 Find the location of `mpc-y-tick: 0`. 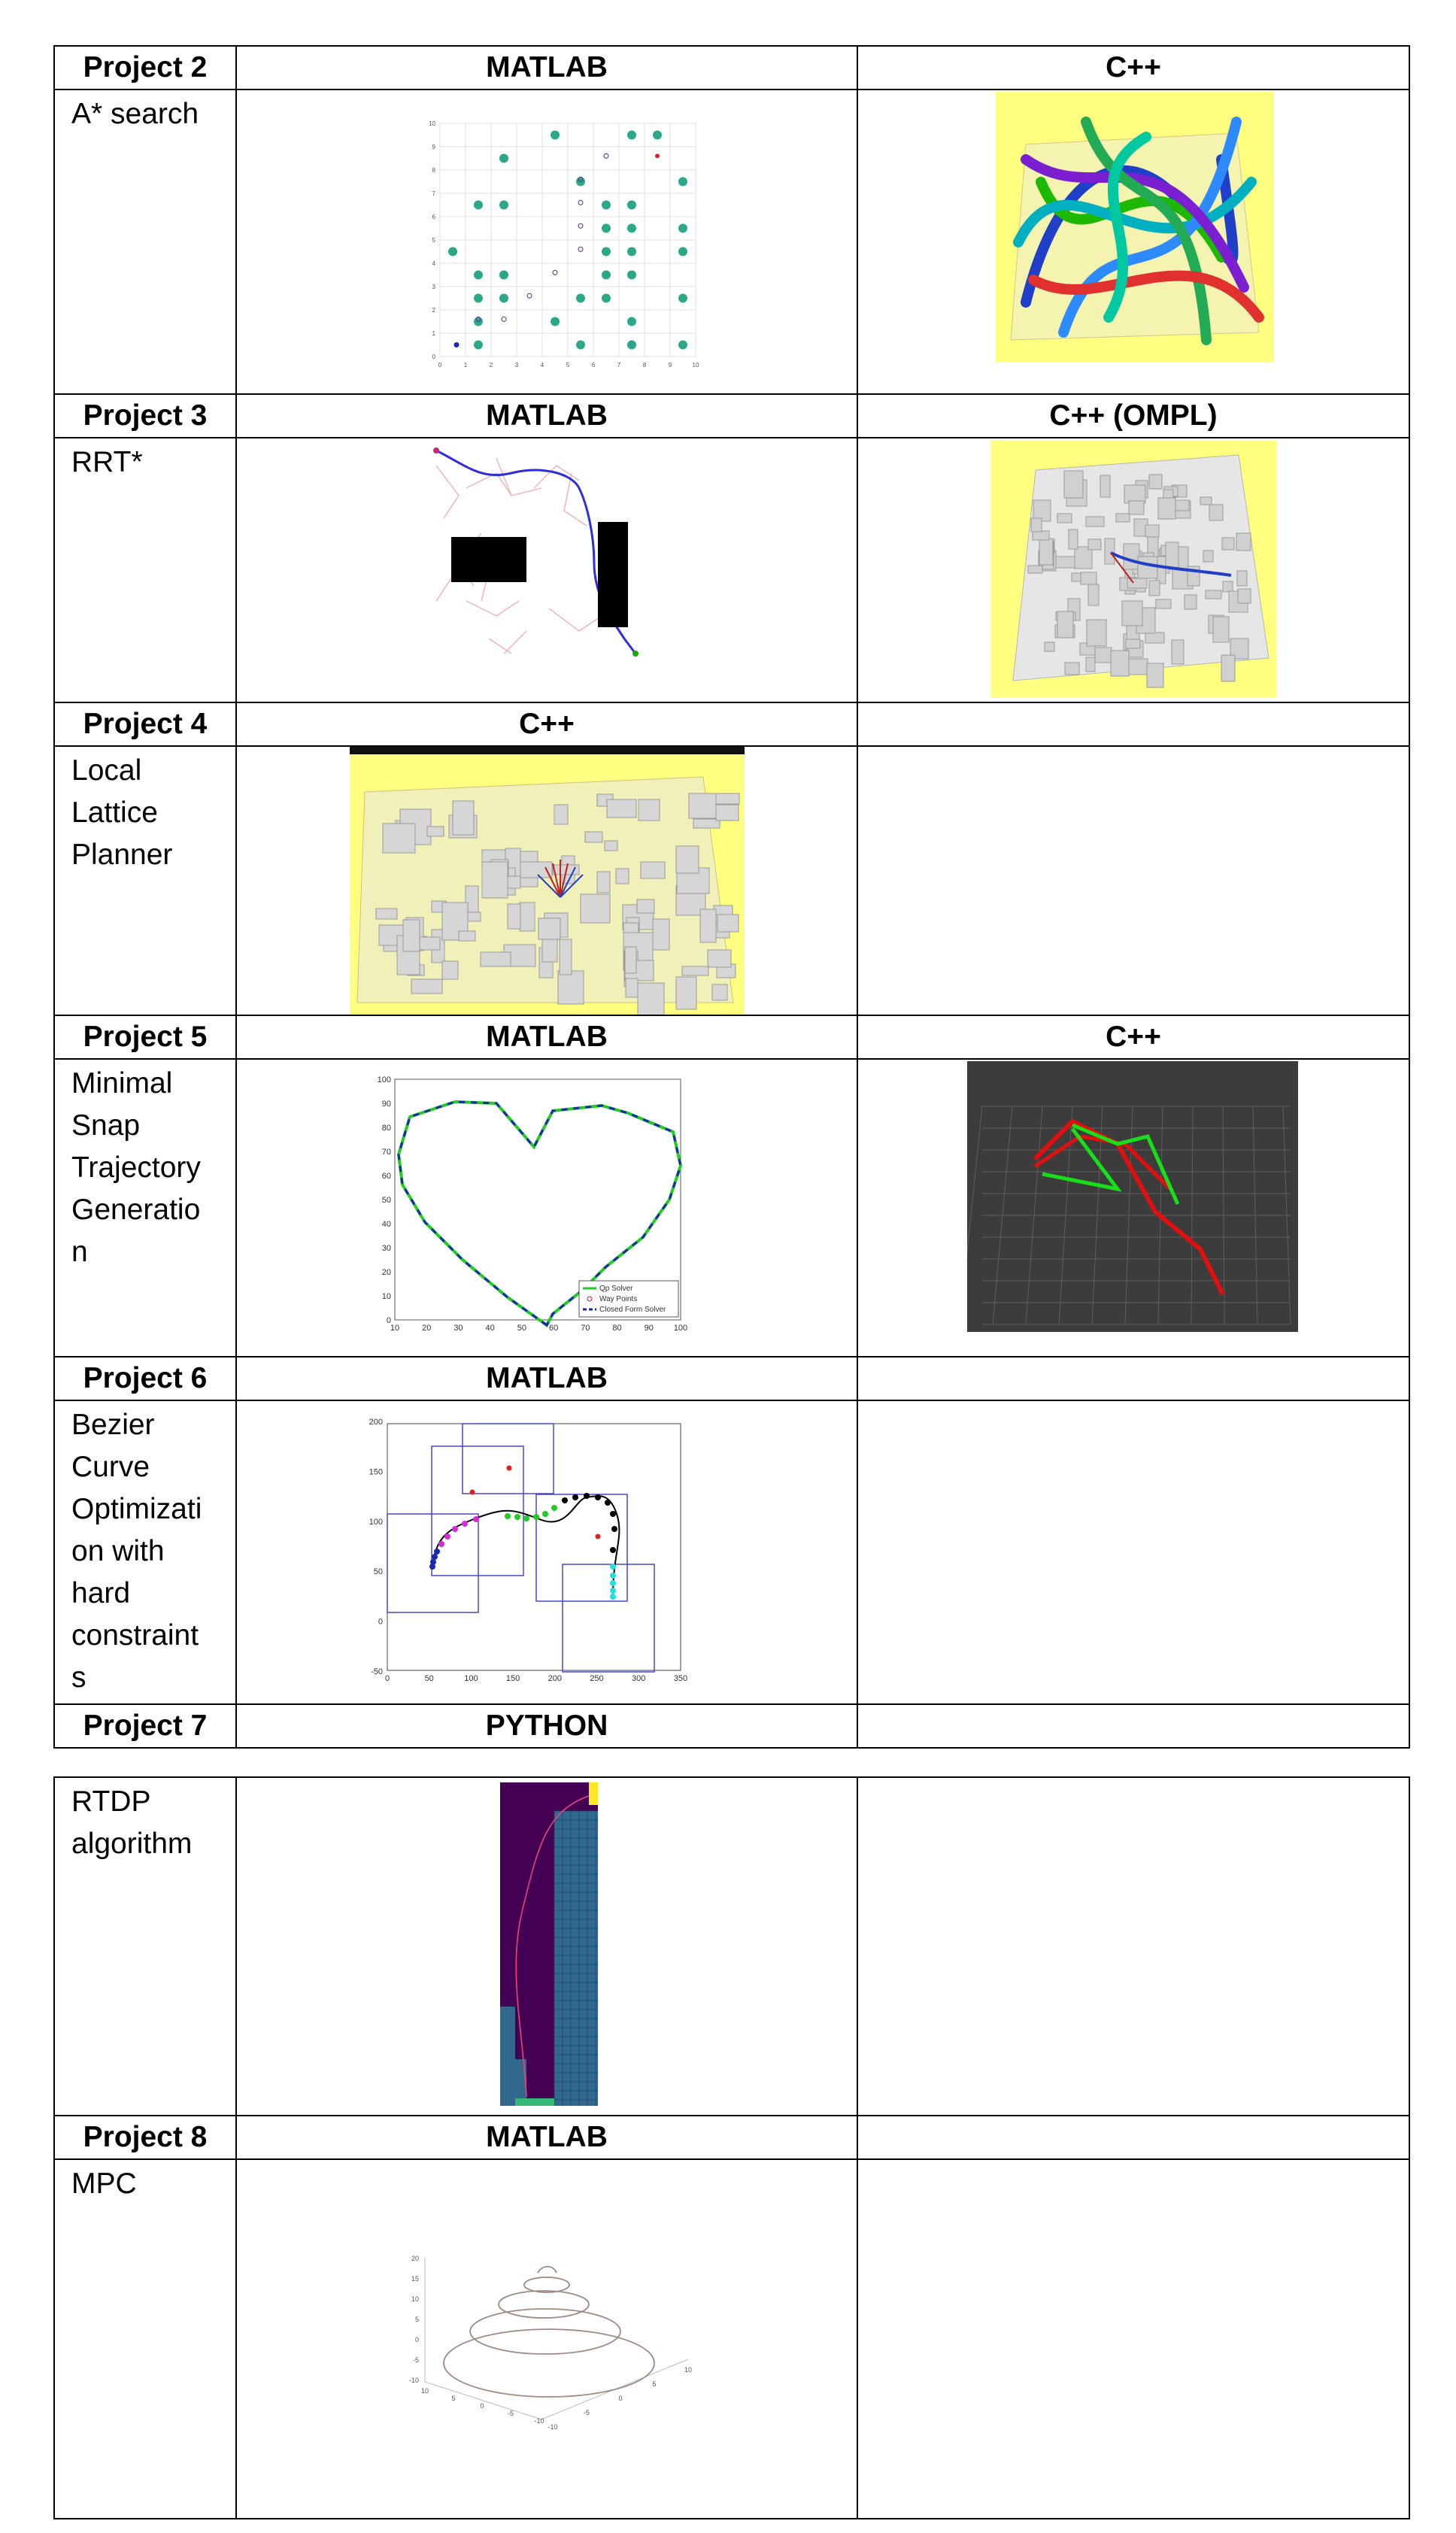

mpc-y-tick: 0 is located at coordinates (620, 2398).